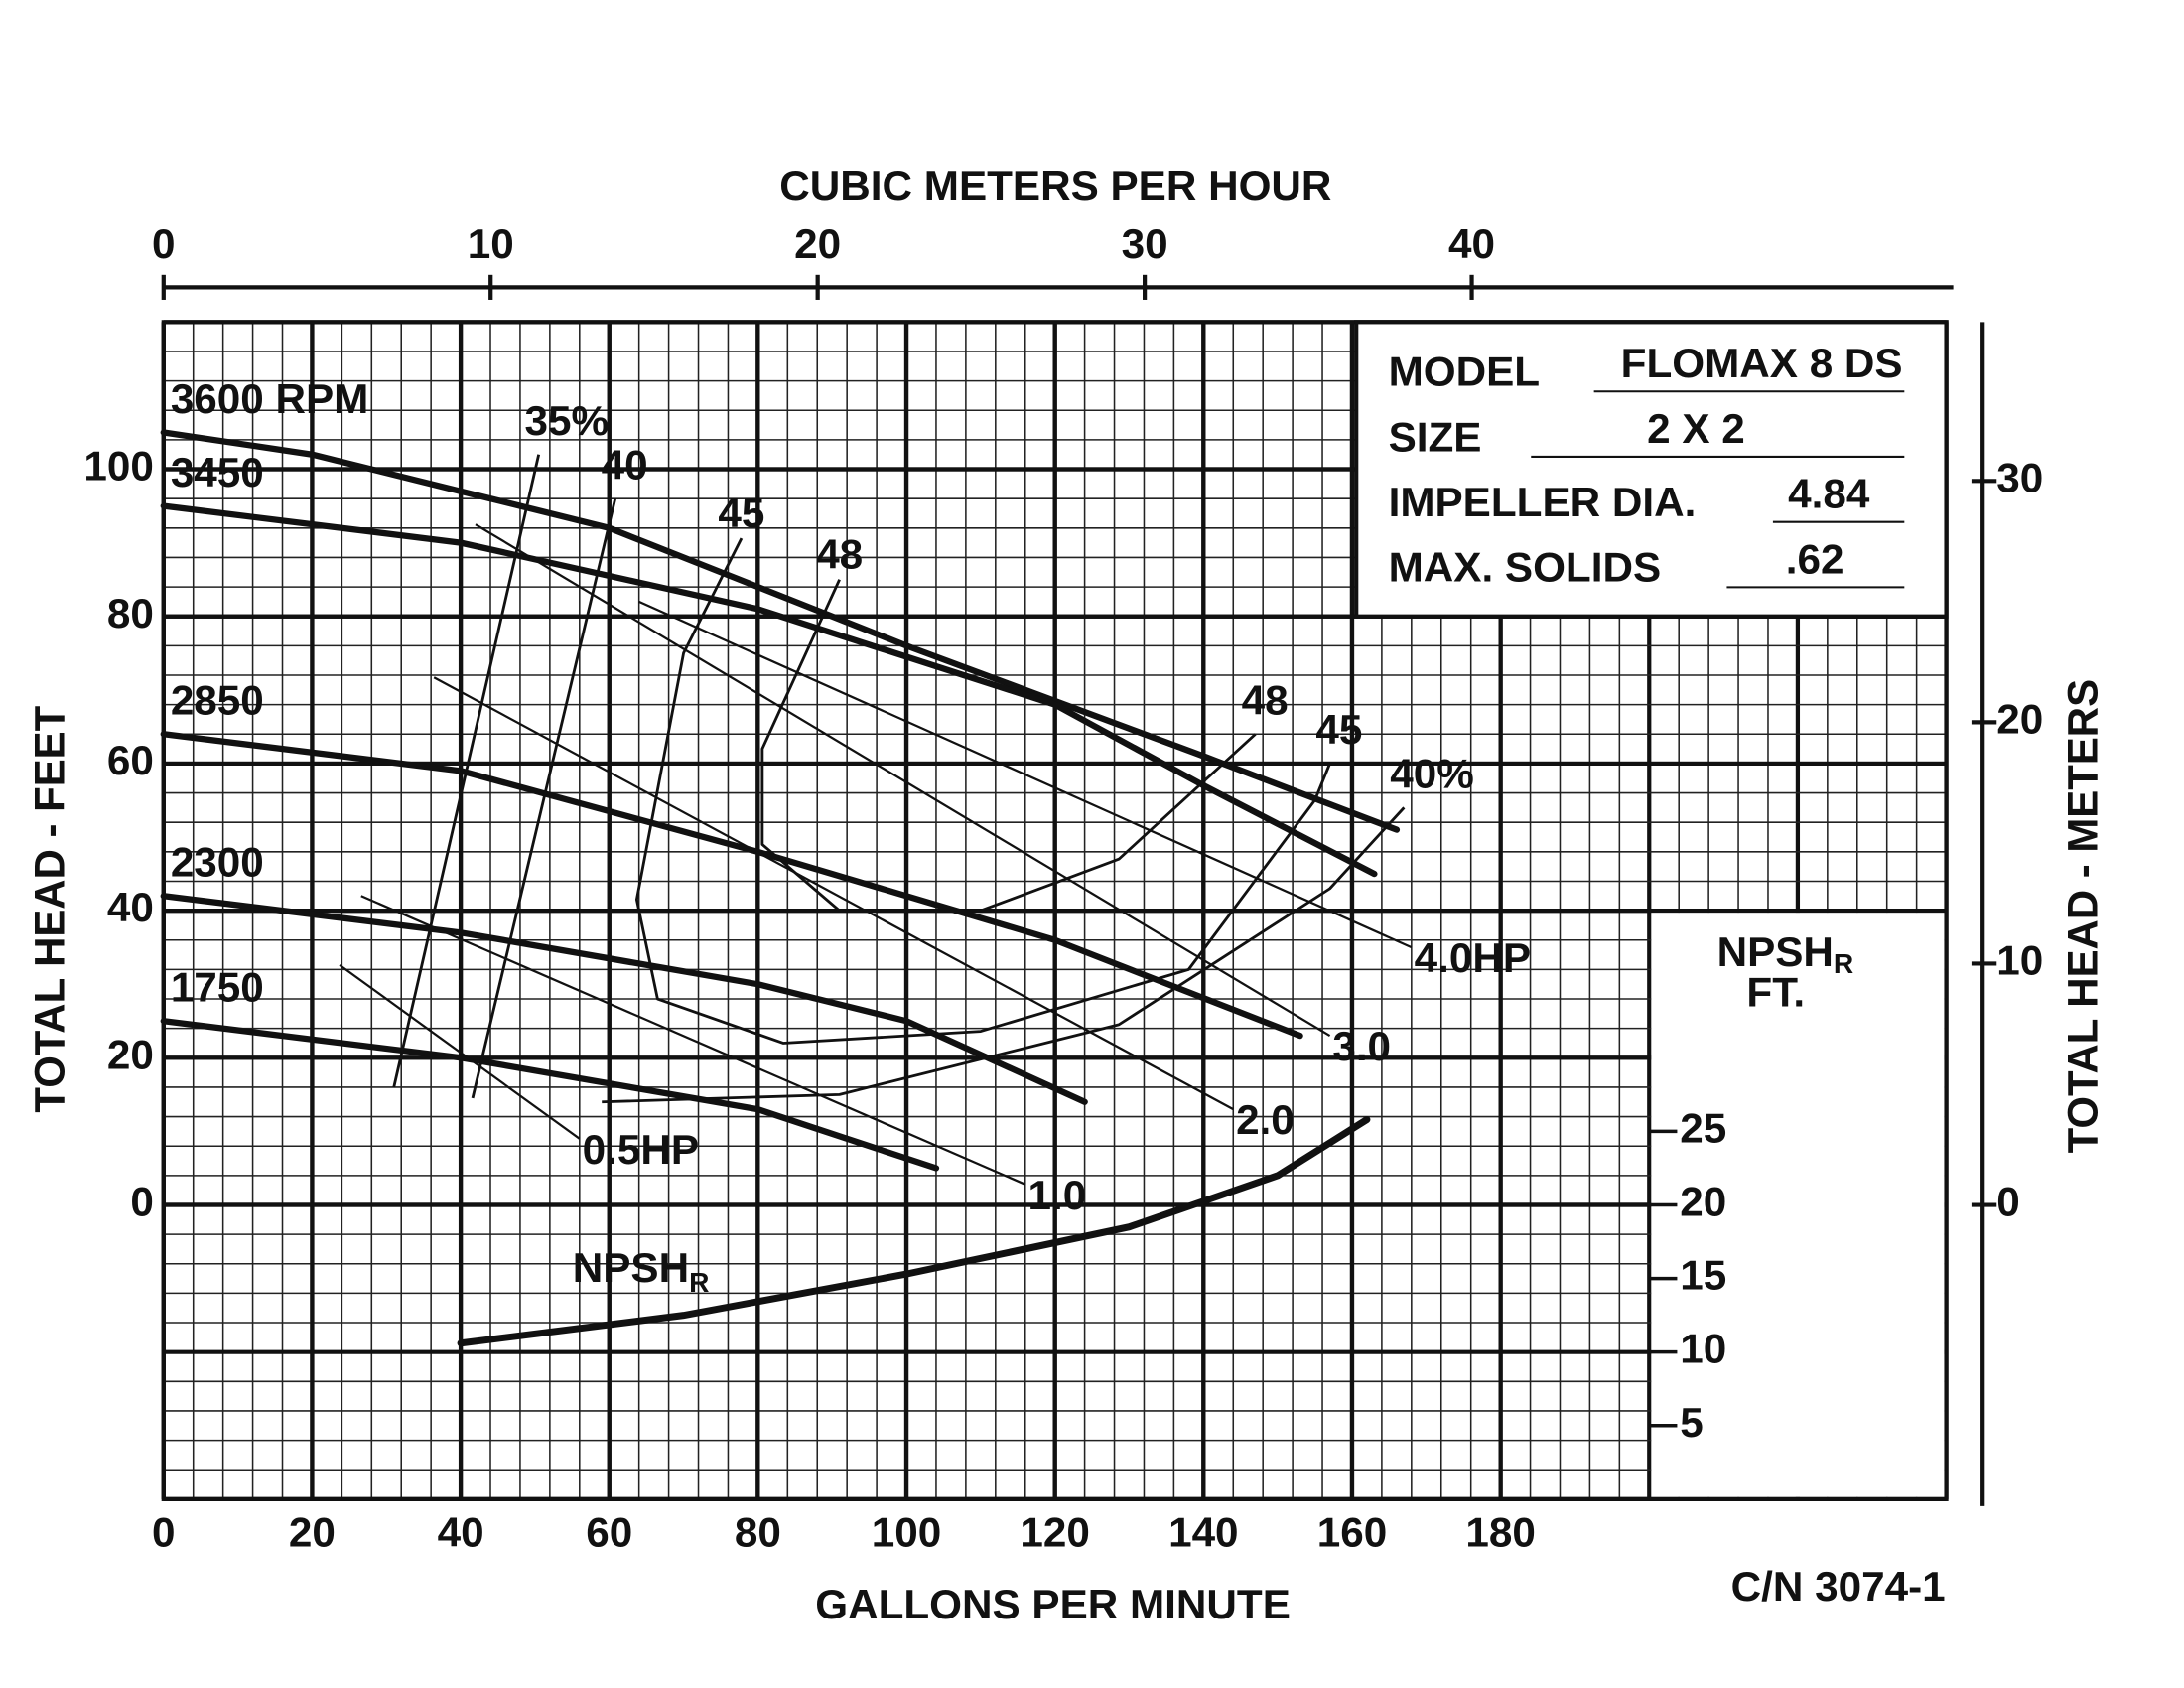  What do you see at coordinates (1473, 957) in the screenshot?
I see `power-label: 4.0HP` at bounding box center [1473, 957].